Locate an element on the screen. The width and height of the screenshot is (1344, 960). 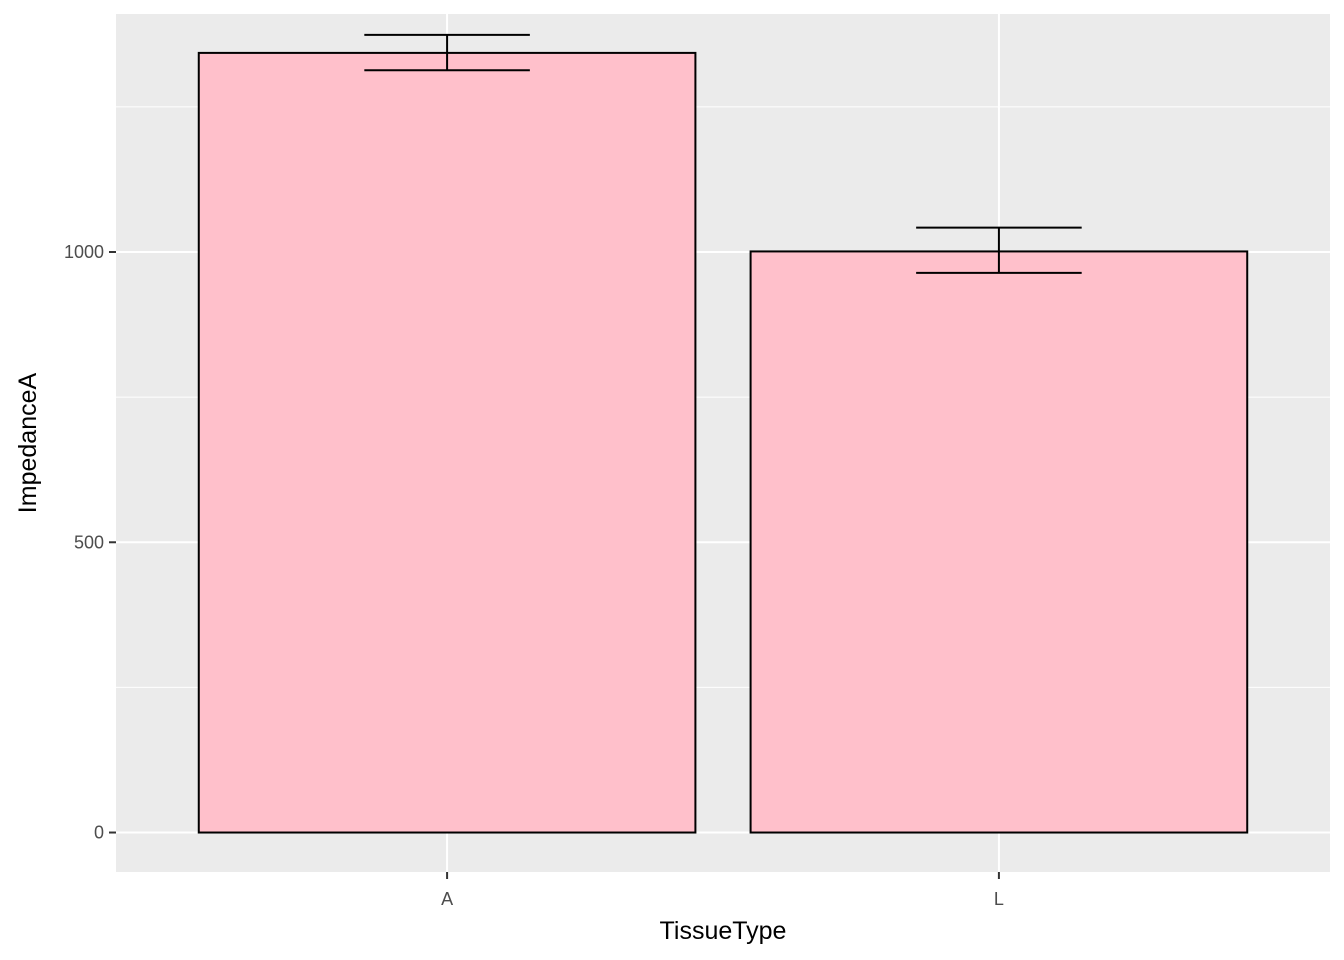
x-tick-label: A is located at coordinates (447, 899).